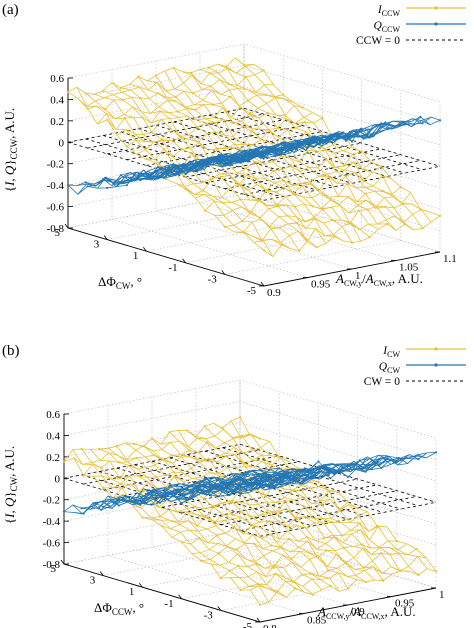 The image size is (474, 628). What do you see at coordinates (172, 268) in the screenshot?
I see `x-tick-label: -1` at bounding box center [172, 268].